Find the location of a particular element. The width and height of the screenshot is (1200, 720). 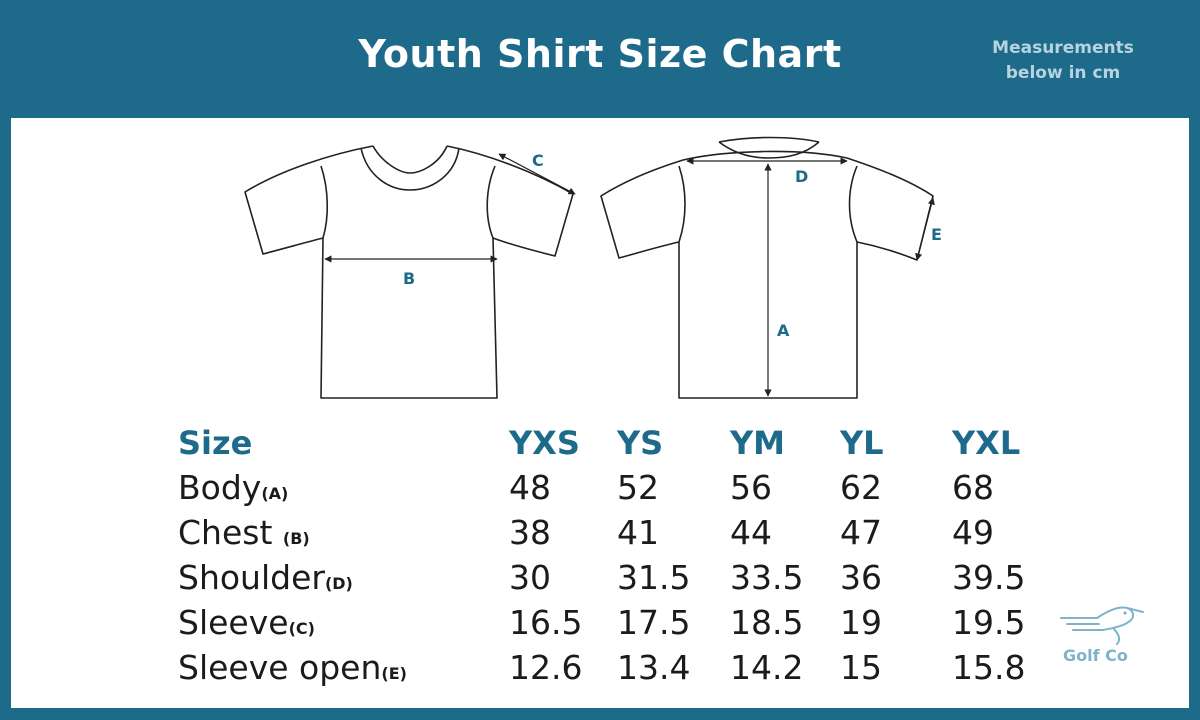

table-cell: 62 is located at coordinates (861, 487).